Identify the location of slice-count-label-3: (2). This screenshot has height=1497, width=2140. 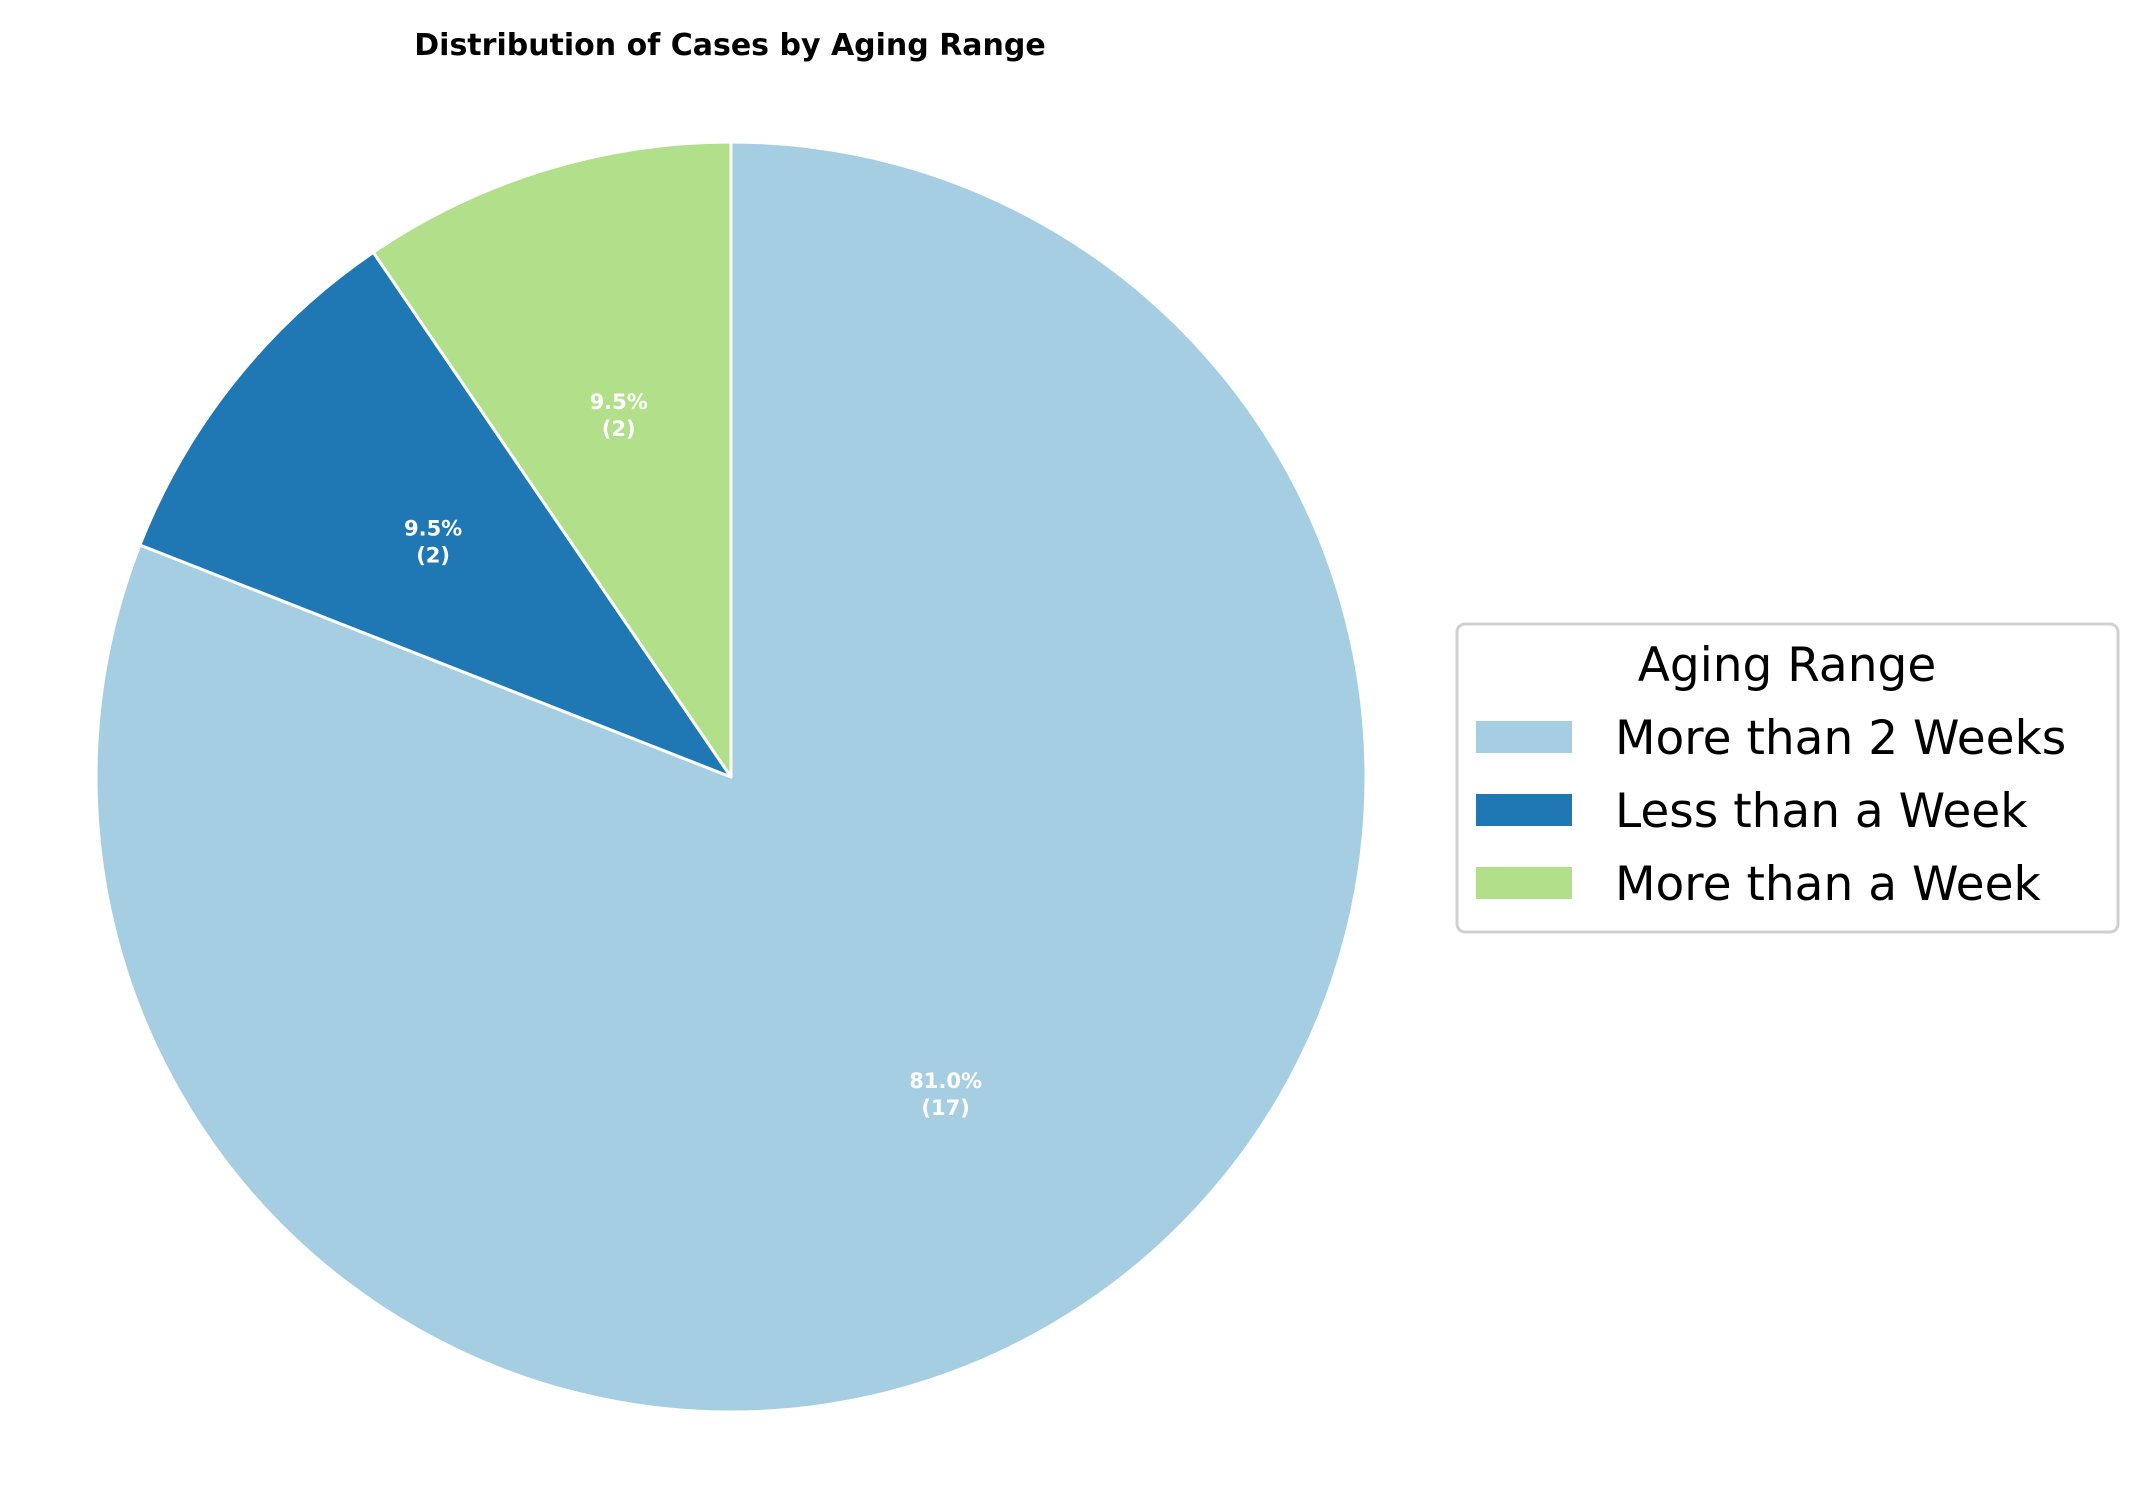
(619, 429).